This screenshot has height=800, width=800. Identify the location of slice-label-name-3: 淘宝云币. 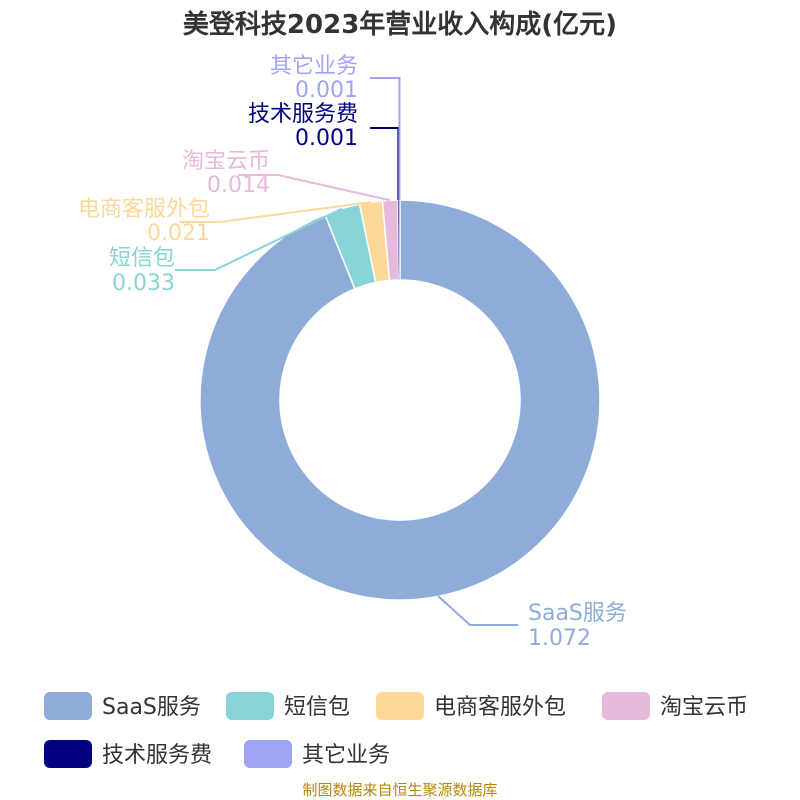
(226, 161).